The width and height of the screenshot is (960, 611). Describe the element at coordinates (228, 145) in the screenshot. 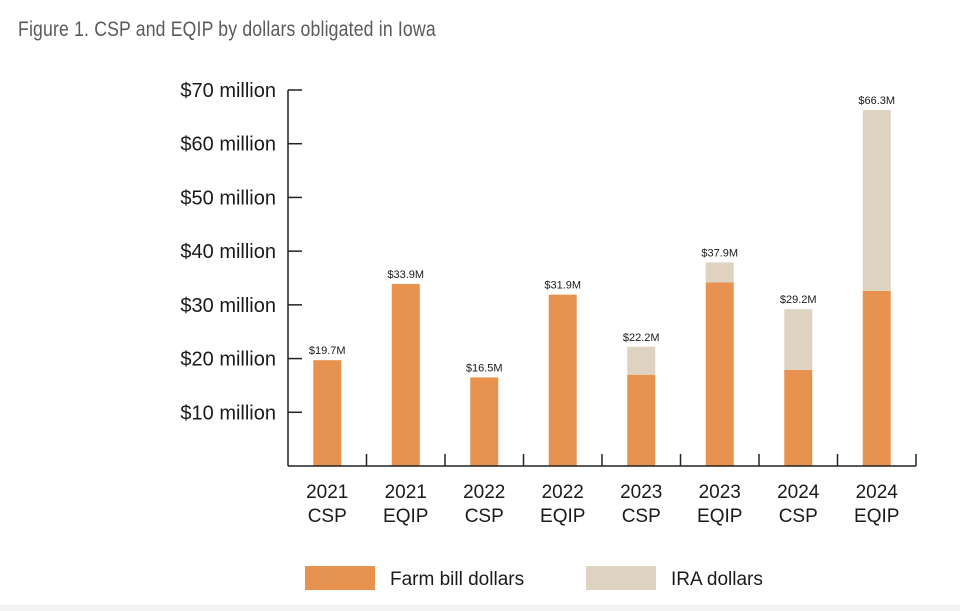

I see `y-tick-label: $60 million` at that location.